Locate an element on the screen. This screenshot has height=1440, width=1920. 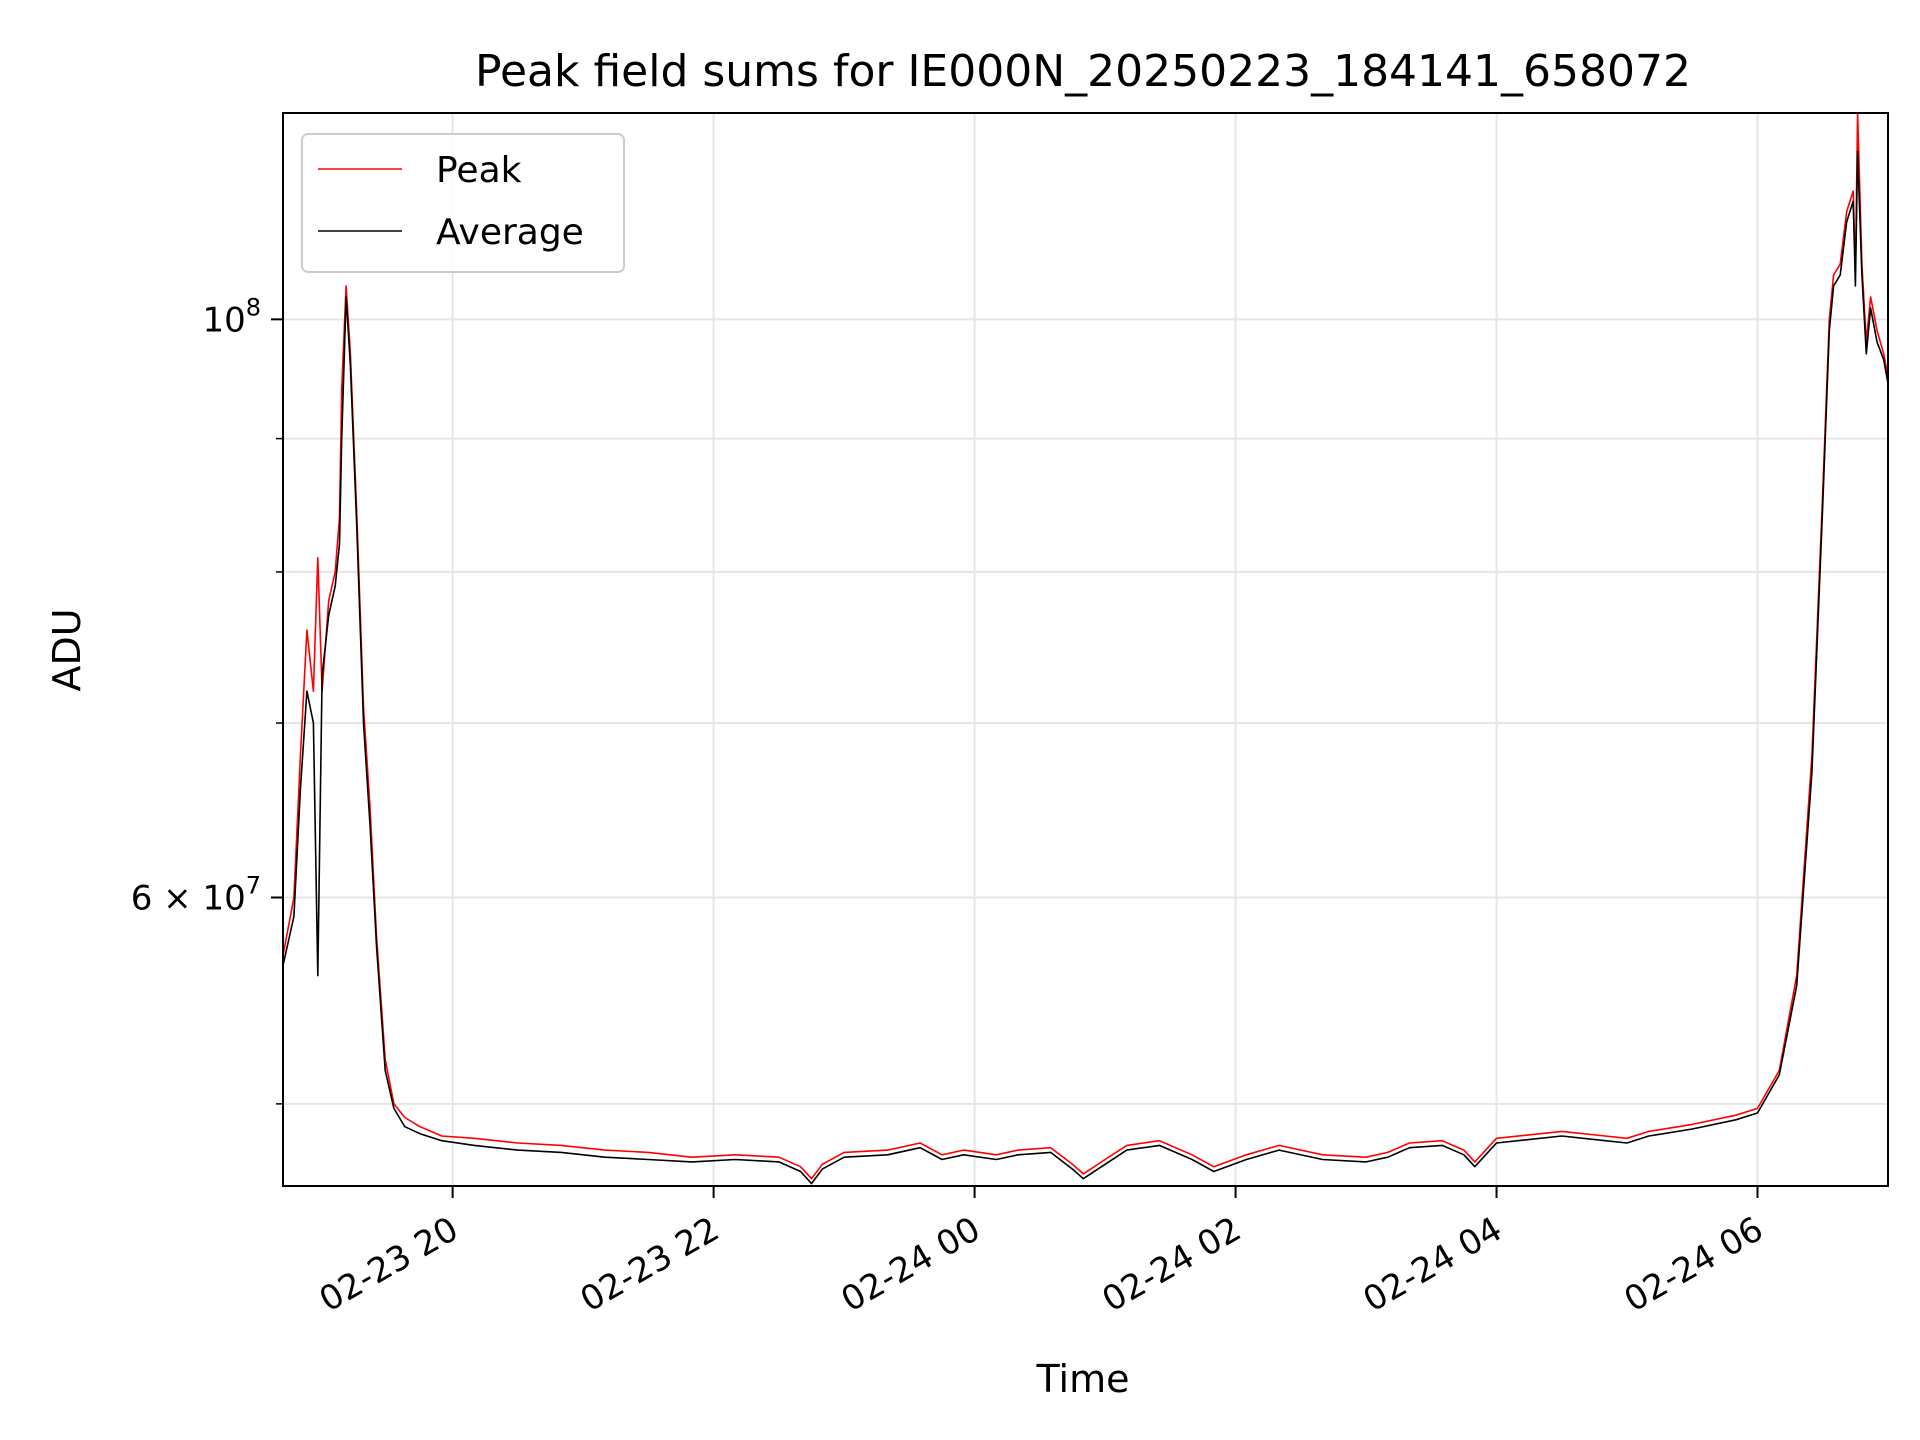
y-tick-label: 108 is located at coordinates (231, 316).